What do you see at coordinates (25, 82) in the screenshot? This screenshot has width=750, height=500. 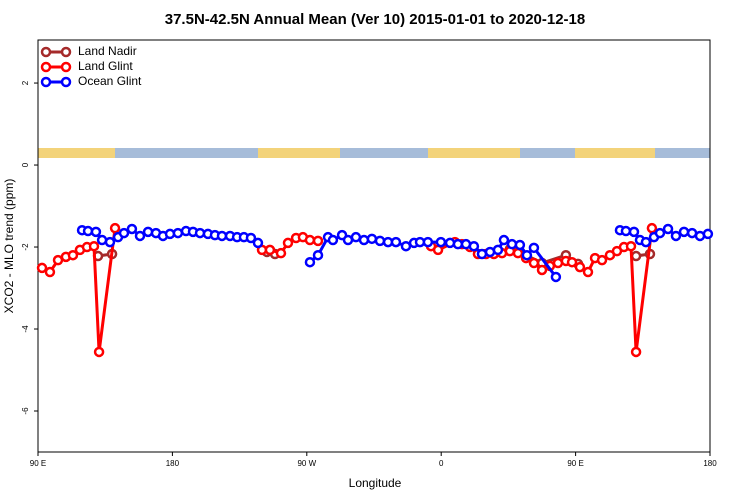 I see `y-tick-label: 2` at bounding box center [25, 82].